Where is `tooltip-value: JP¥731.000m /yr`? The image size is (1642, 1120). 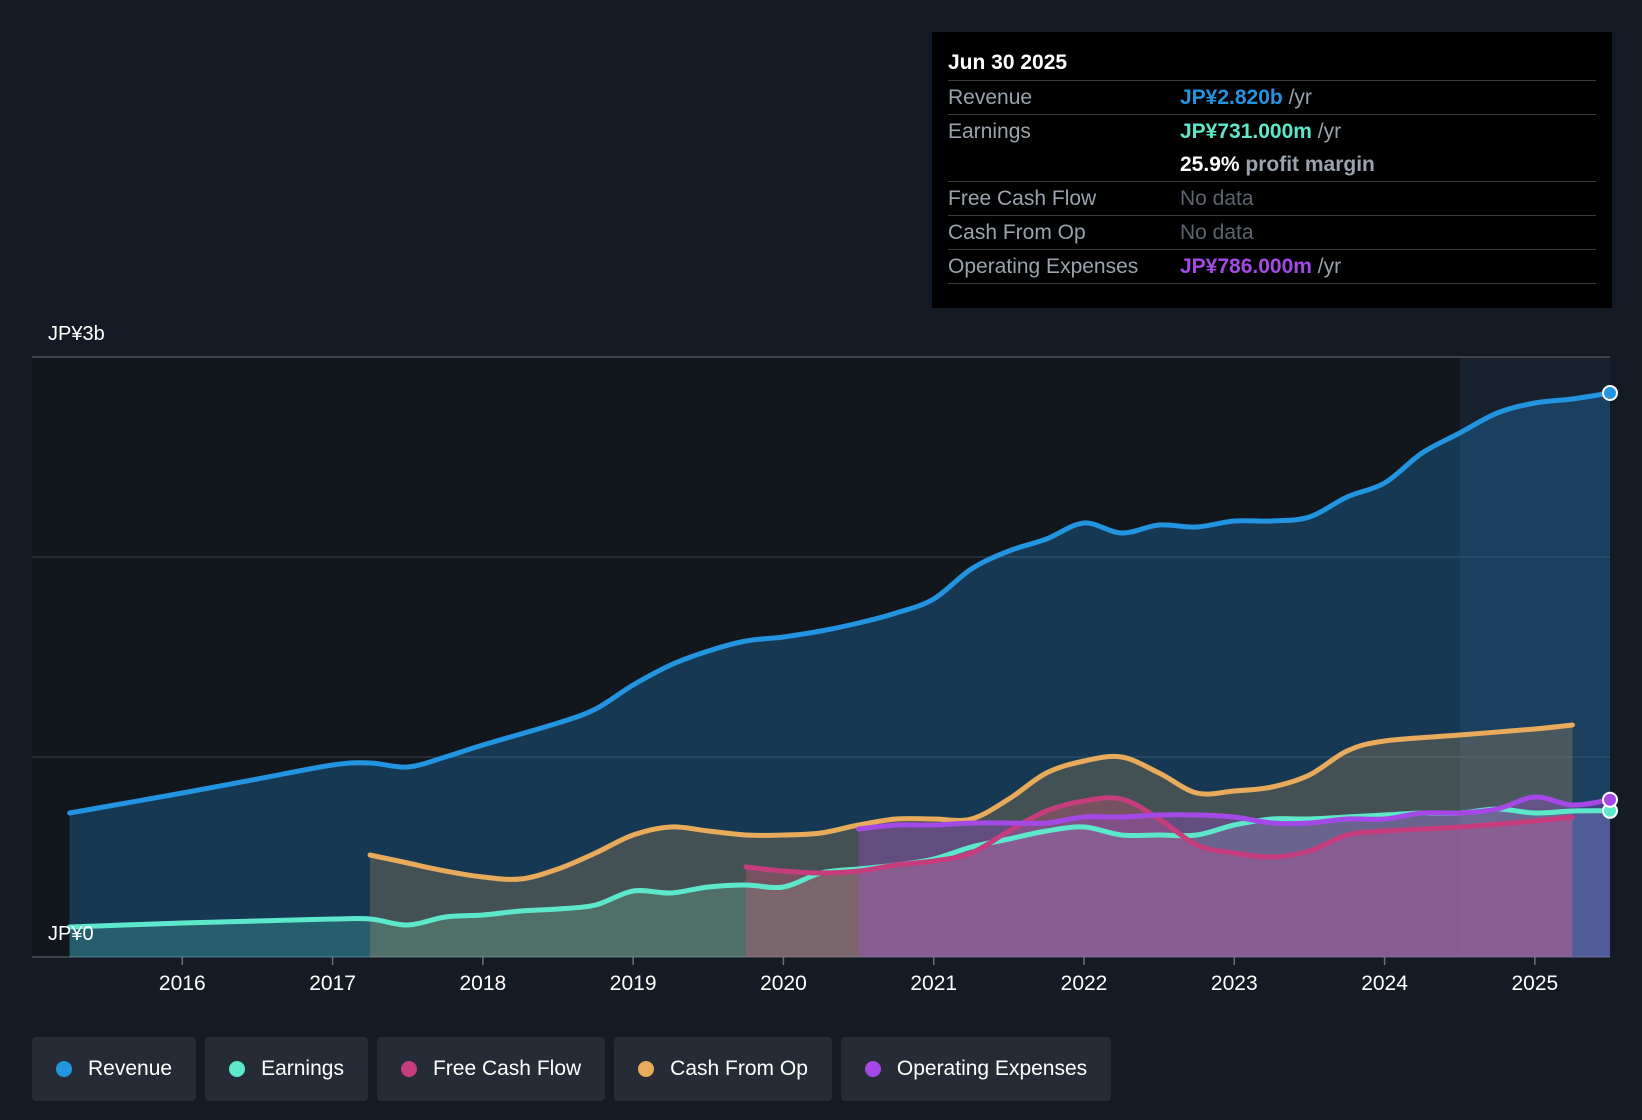 tooltip-value: JP¥731.000m /yr is located at coordinates (1260, 131).